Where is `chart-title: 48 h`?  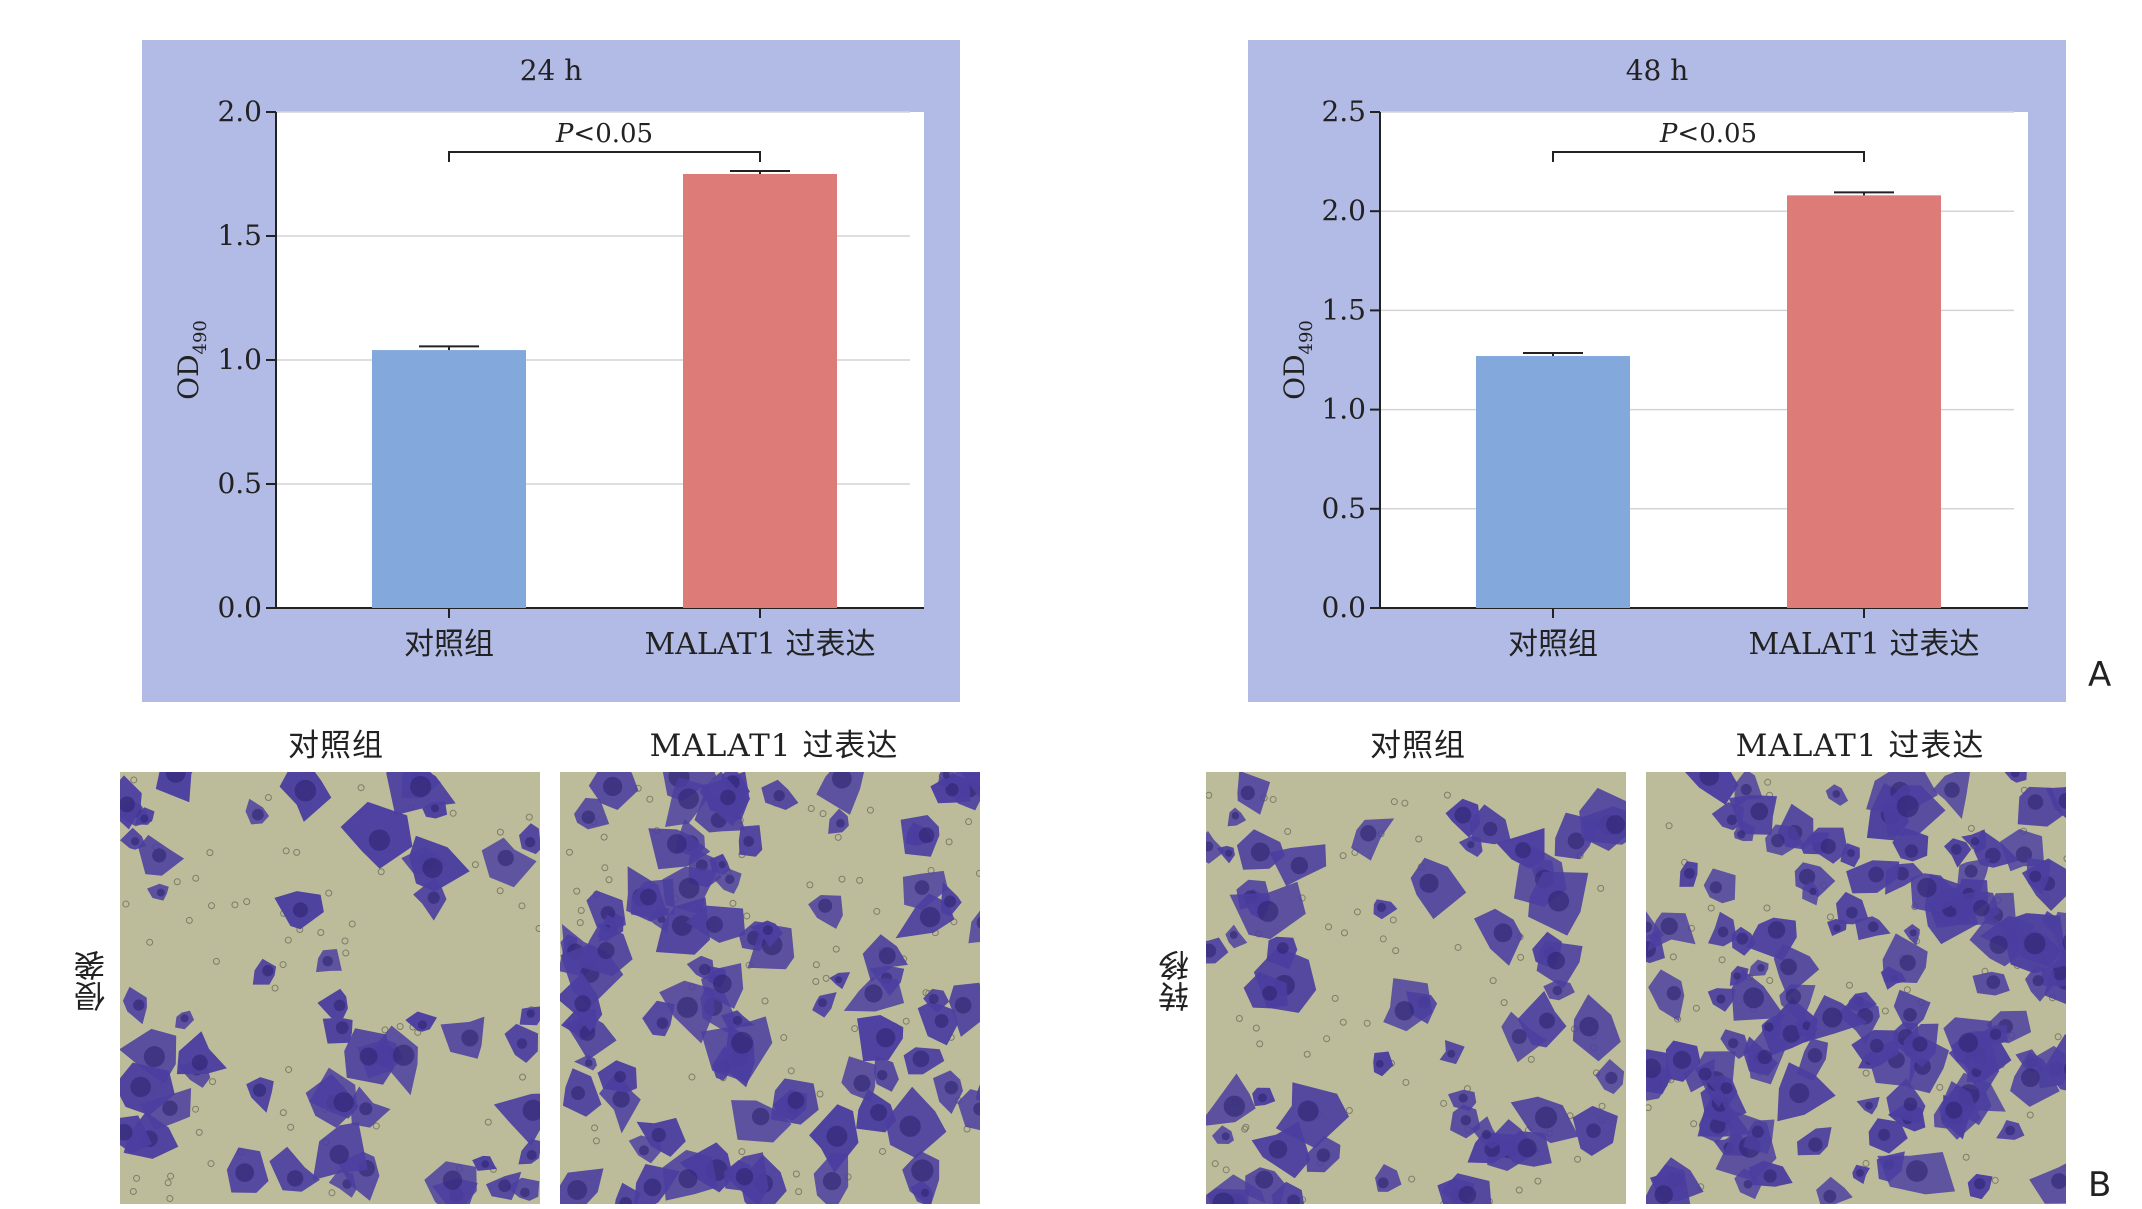 chart-title: 48 h is located at coordinates (1657, 70).